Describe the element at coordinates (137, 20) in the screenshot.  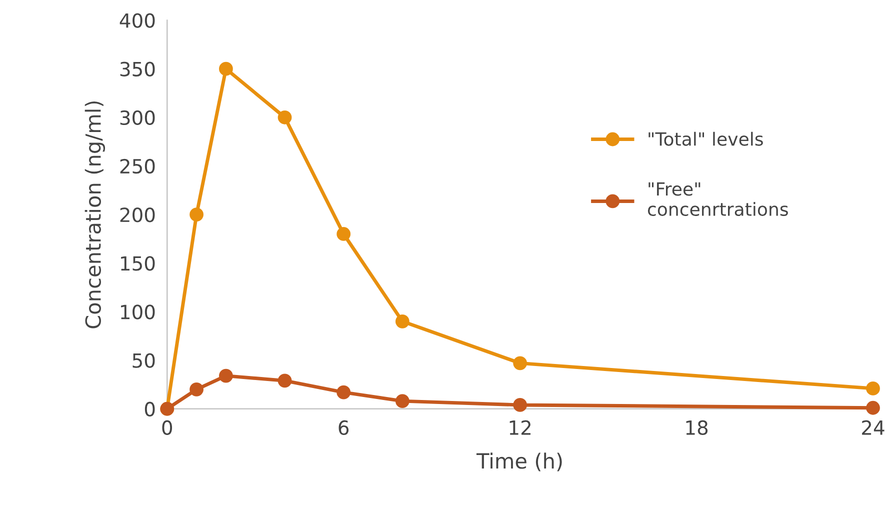
I see `y-tick-label: 400` at that location.